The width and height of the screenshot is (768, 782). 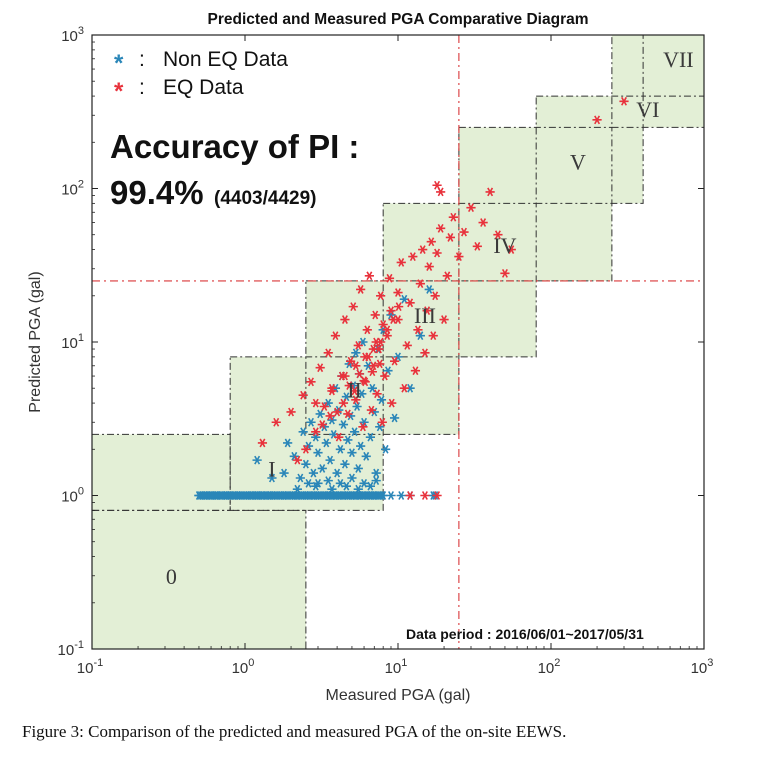 I want to click on x-axis-label: Measured PGA (gal), so click(x=398, y=695).